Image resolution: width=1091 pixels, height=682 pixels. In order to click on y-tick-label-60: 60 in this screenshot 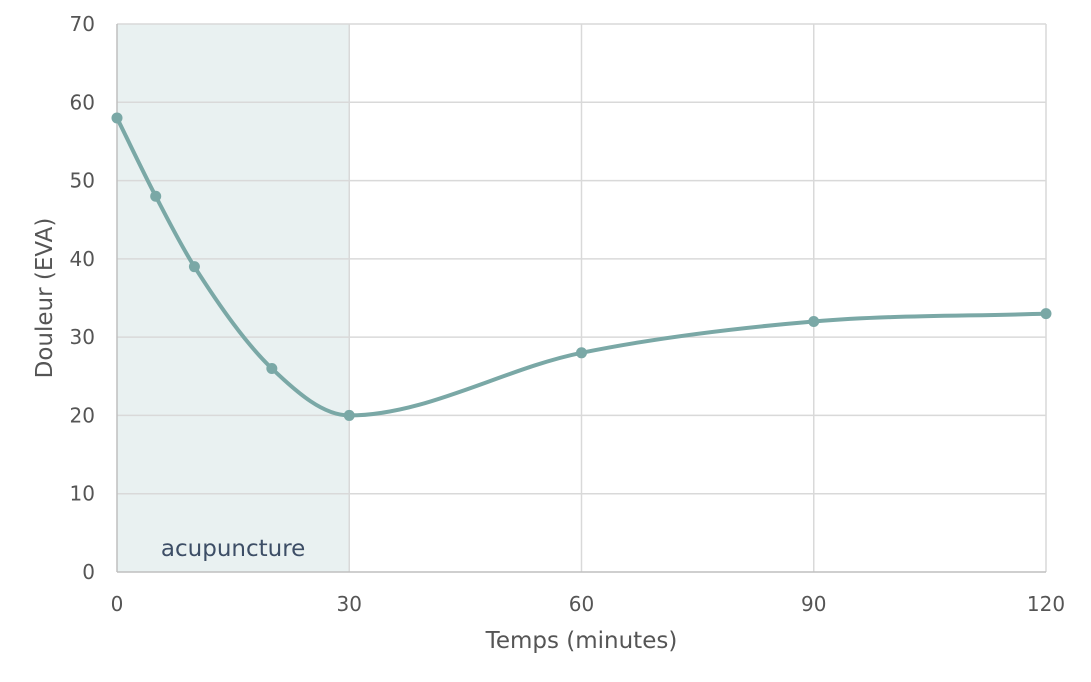, I will do `click(82, 102)`.